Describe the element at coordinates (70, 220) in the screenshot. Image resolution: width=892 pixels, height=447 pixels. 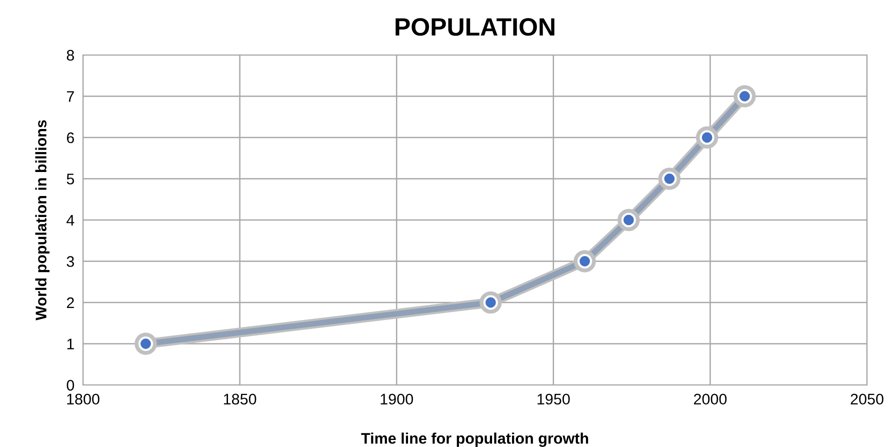
I see `y-tick-label: 4` at that location.